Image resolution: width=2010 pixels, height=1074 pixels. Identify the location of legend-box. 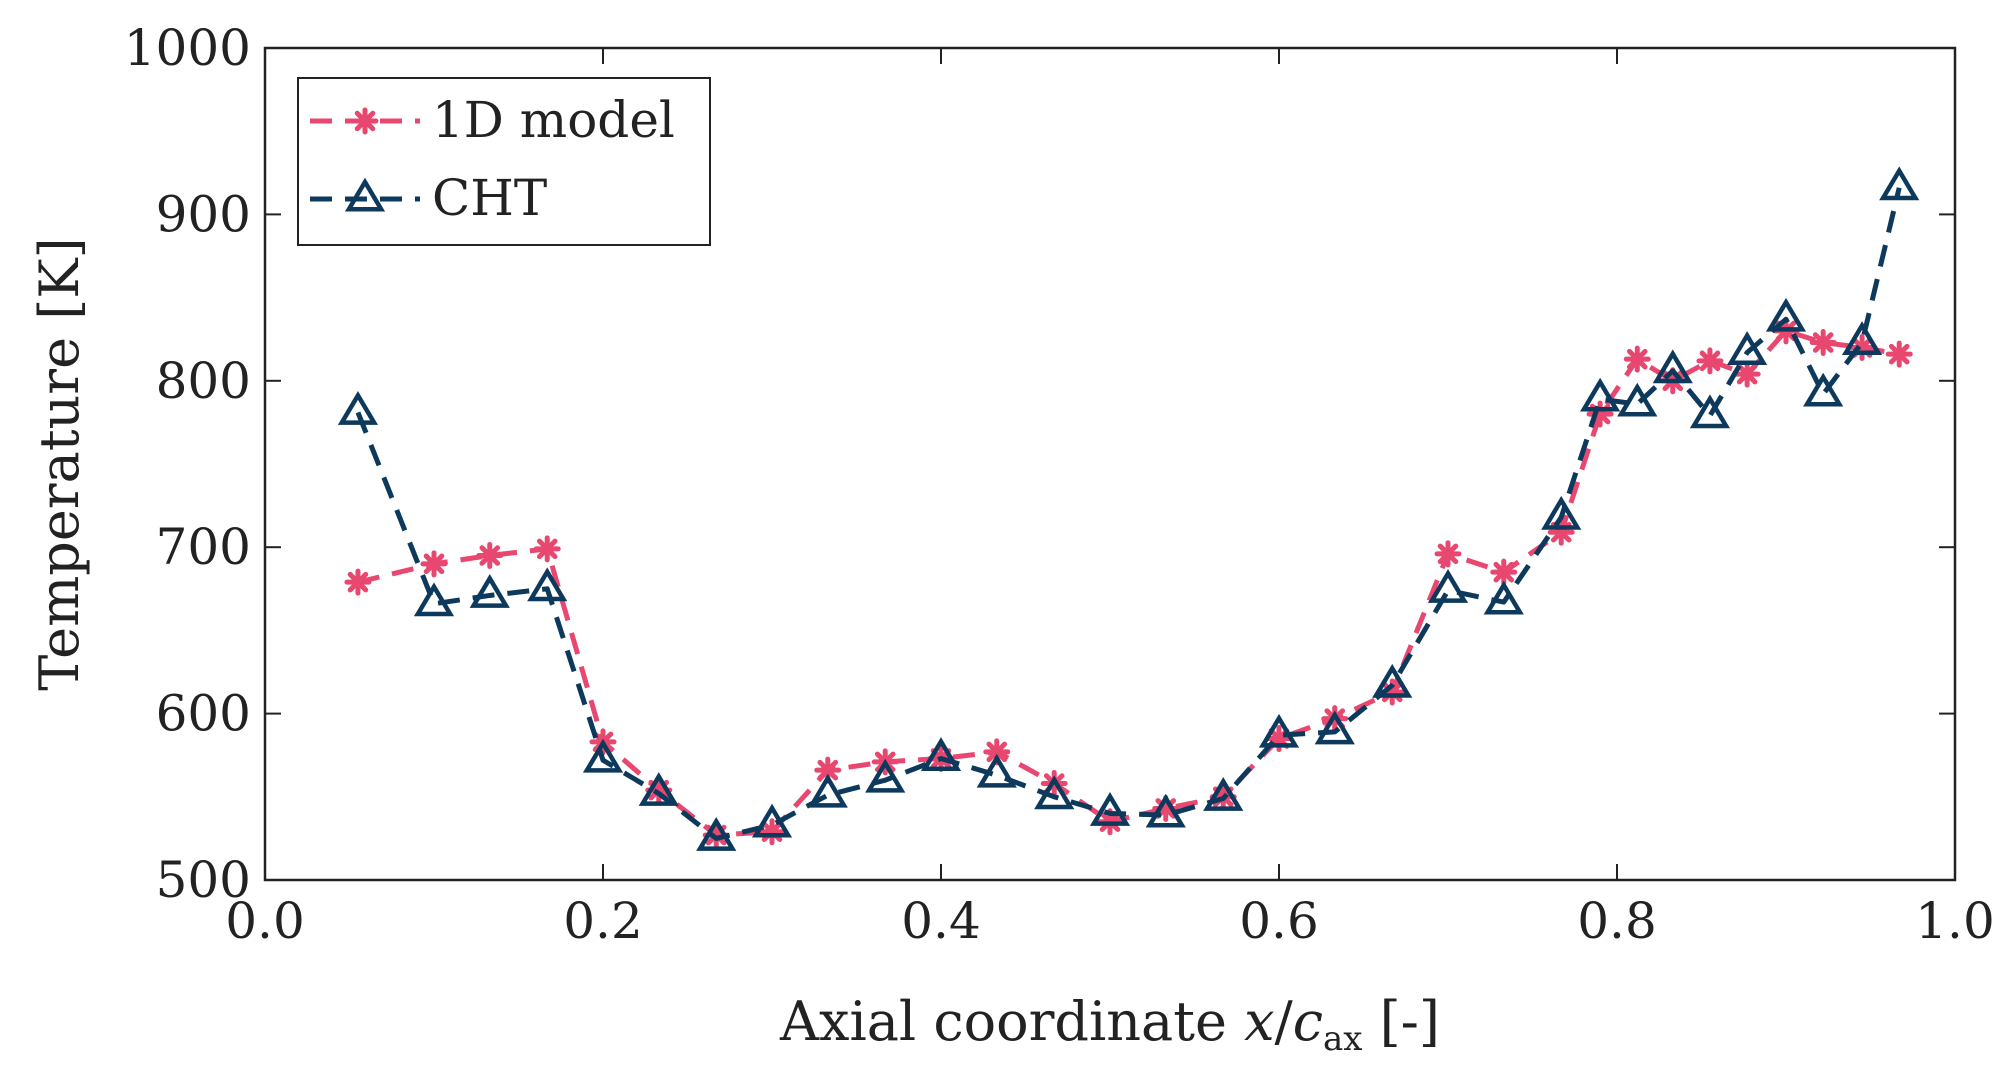
(504, 161).